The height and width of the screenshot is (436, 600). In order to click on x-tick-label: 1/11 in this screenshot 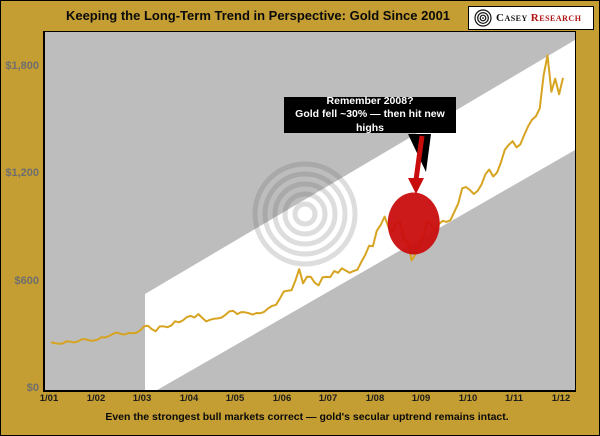, I will do `click(514, 398)`.